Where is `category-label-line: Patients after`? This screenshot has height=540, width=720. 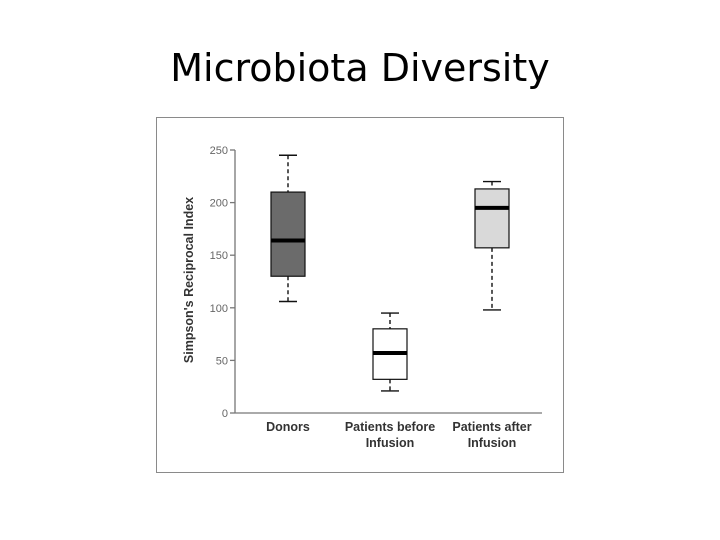
category-label-line: Patients after is located at coordinates (491, 427).